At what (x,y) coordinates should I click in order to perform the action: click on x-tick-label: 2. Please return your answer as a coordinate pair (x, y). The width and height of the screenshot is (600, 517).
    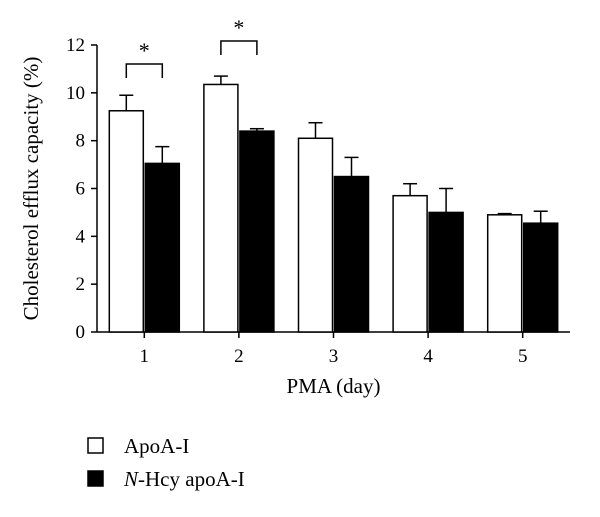
    Looking at the image, I should click on (239, 356).